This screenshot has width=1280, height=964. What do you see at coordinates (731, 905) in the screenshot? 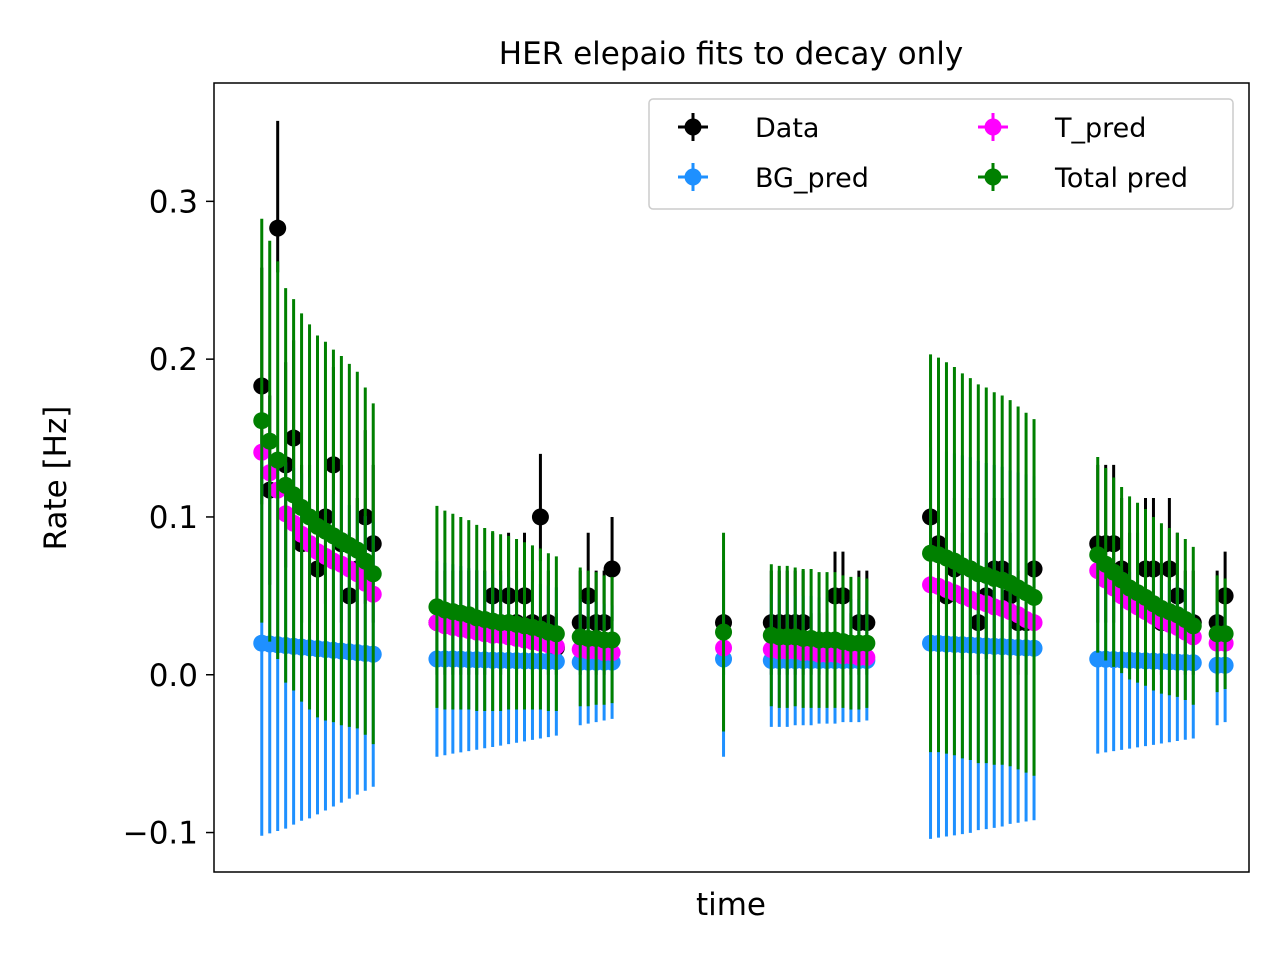
I see `x-axis-label: time` at bounding box center [731, 905].